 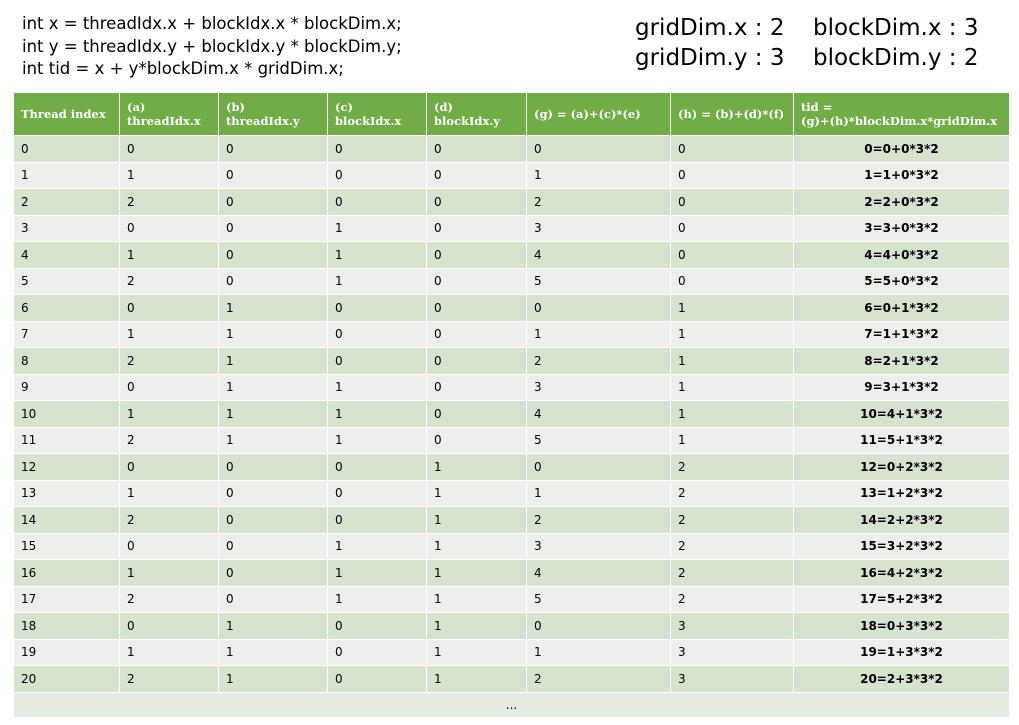 I want to click on table-row: 2 2 0 0 0 2 0 2=2+0*3*2, so click(x=511, y=202).